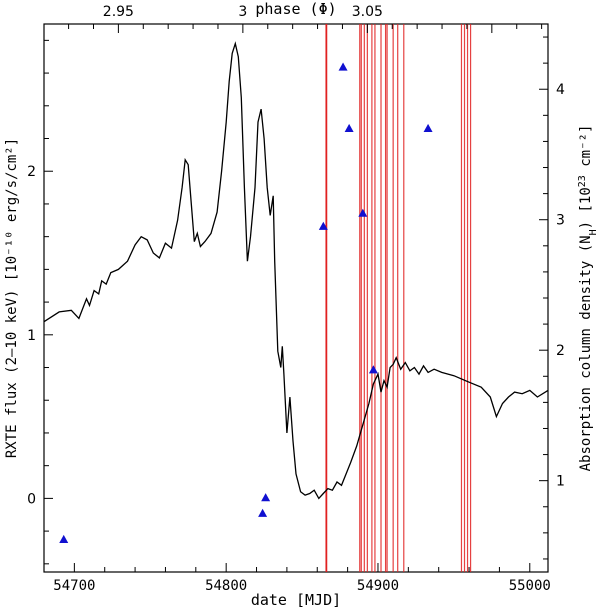 The width and height of the screenshot is (600, 615). I want to click on y-axis-left-label: RXTE flux (2–10 keV) [10⁻¹⁰ erg/s/cm²], so click(12, 298).